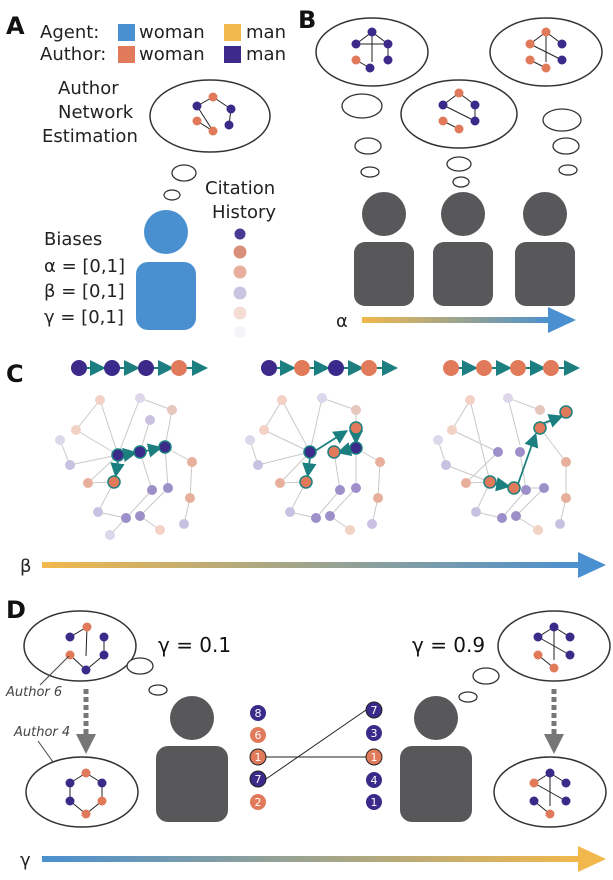 The width and height of the screenshot is (613, 880). I want to click on citation-sequence-right, so click(511, 368).